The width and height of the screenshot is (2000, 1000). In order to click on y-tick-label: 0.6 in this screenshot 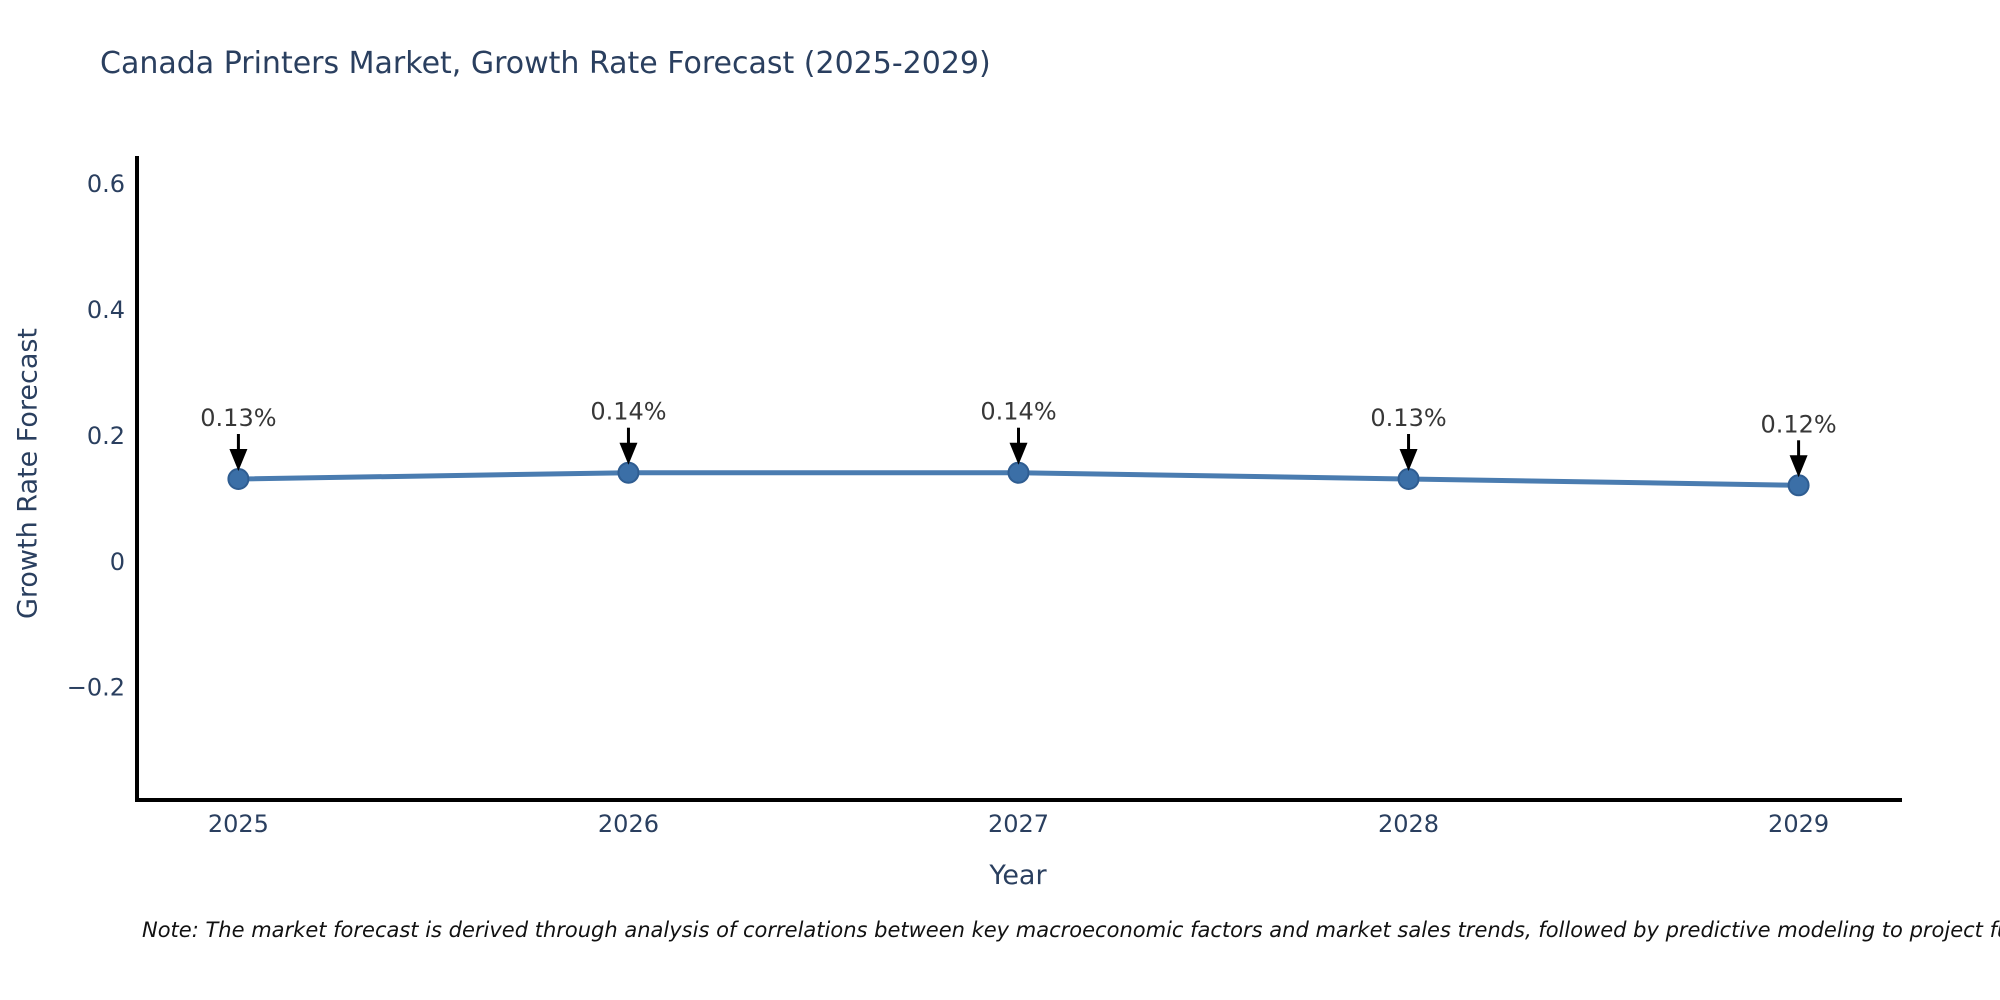, I will do `click(106, 184)`.